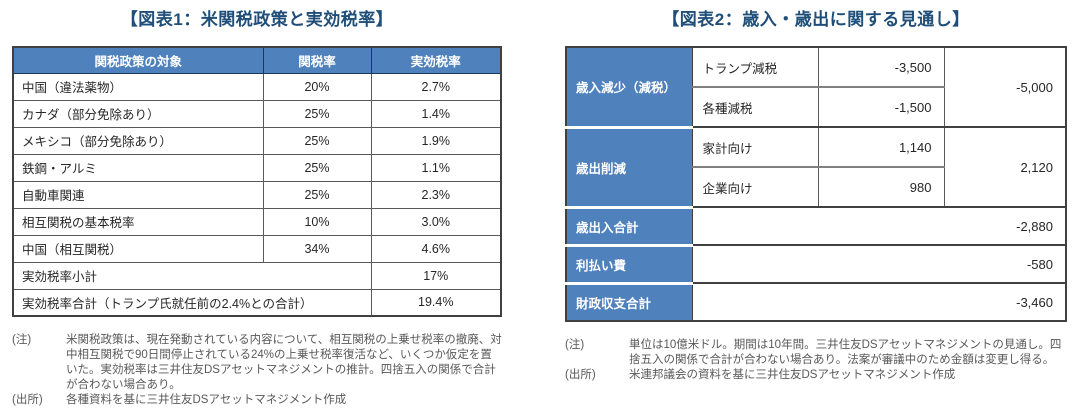 Image resolution: width=1084 pixels, height=408 pixels. What do you see at coordinates (436, 221) in the screenshot?
I see `effective-rate-cell: 3.0%` at bounding box center [436, 221].